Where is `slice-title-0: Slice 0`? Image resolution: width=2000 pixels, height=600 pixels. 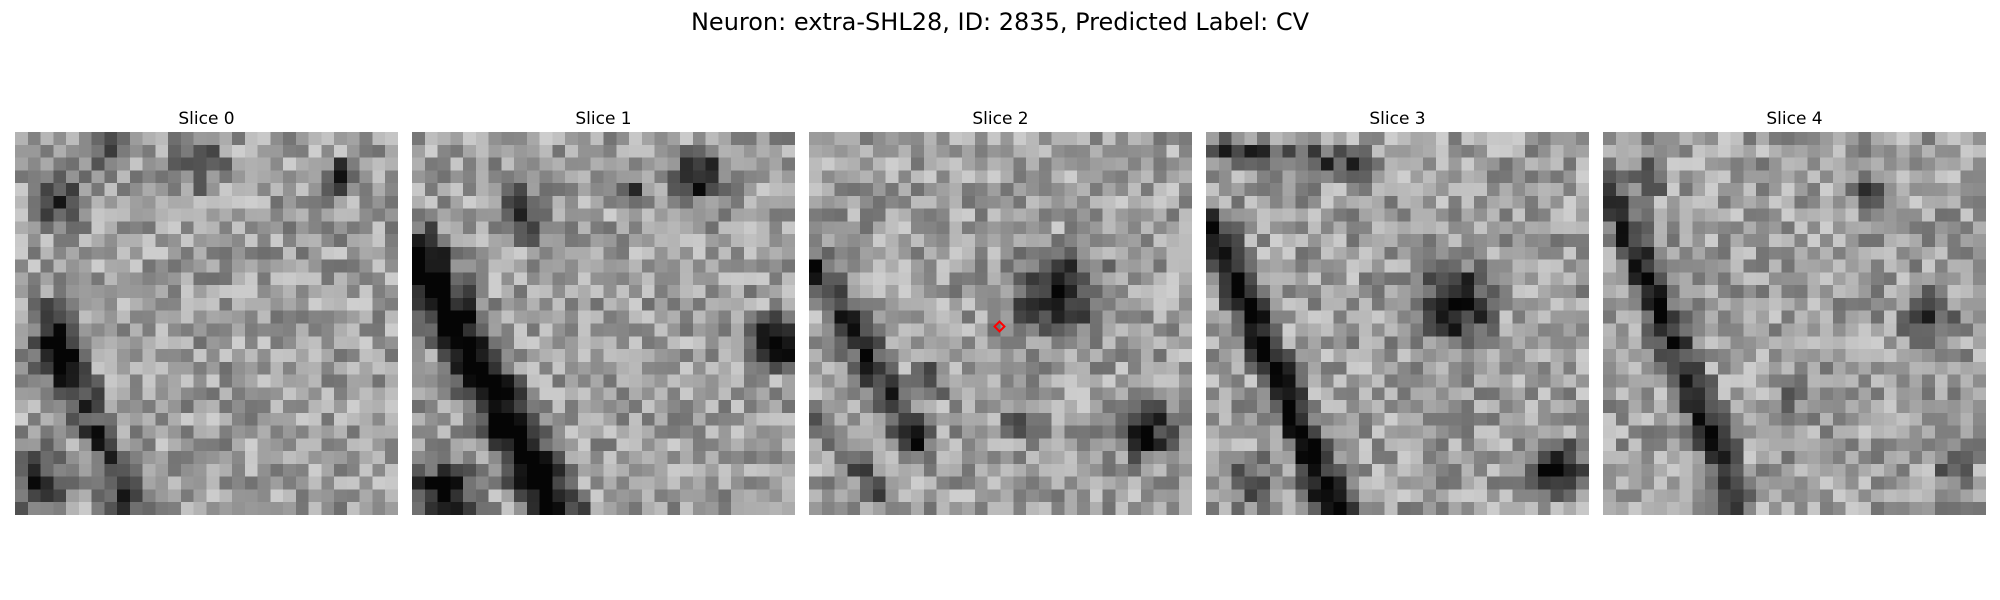
slice-title-0: Slice 0 is located at coordinates (206, 119).